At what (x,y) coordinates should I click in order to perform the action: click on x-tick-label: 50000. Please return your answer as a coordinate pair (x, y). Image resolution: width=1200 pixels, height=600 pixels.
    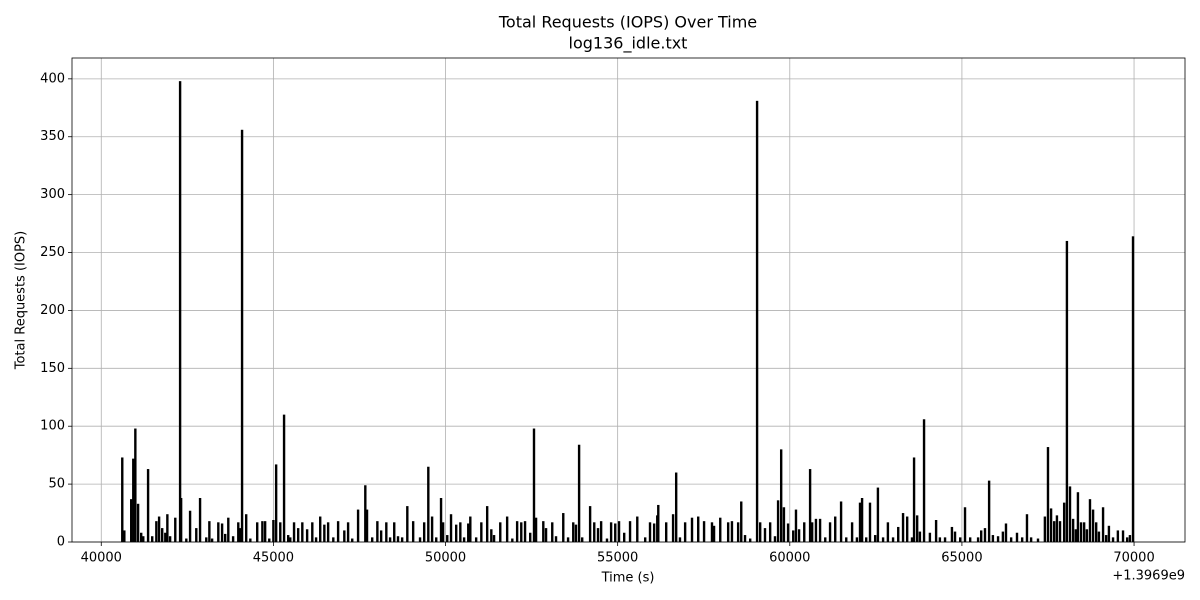
    Looking at the image, I should click on (445, 558).